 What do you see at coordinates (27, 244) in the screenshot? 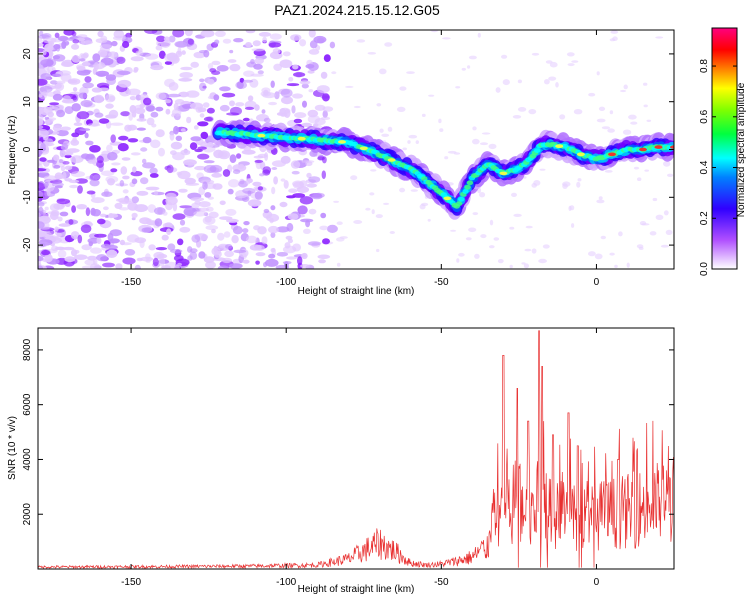
I see `spectrogram-y-tick-label: -20` at bounding box center [27, 244].